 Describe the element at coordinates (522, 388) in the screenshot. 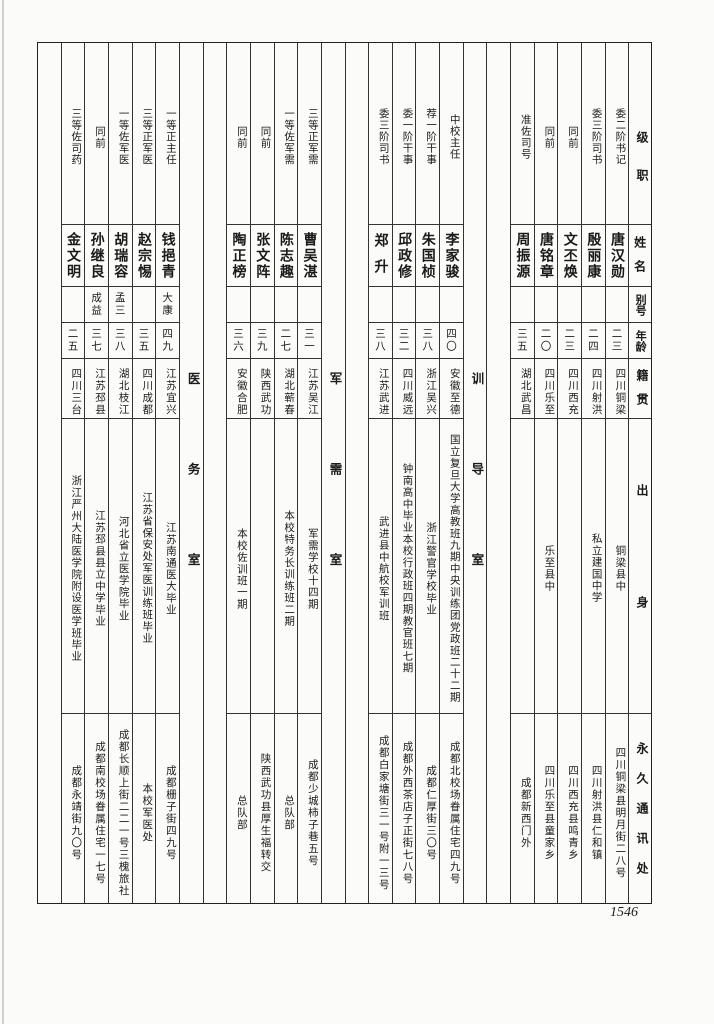

I see `native-cell: 湖北武昌` at that location.